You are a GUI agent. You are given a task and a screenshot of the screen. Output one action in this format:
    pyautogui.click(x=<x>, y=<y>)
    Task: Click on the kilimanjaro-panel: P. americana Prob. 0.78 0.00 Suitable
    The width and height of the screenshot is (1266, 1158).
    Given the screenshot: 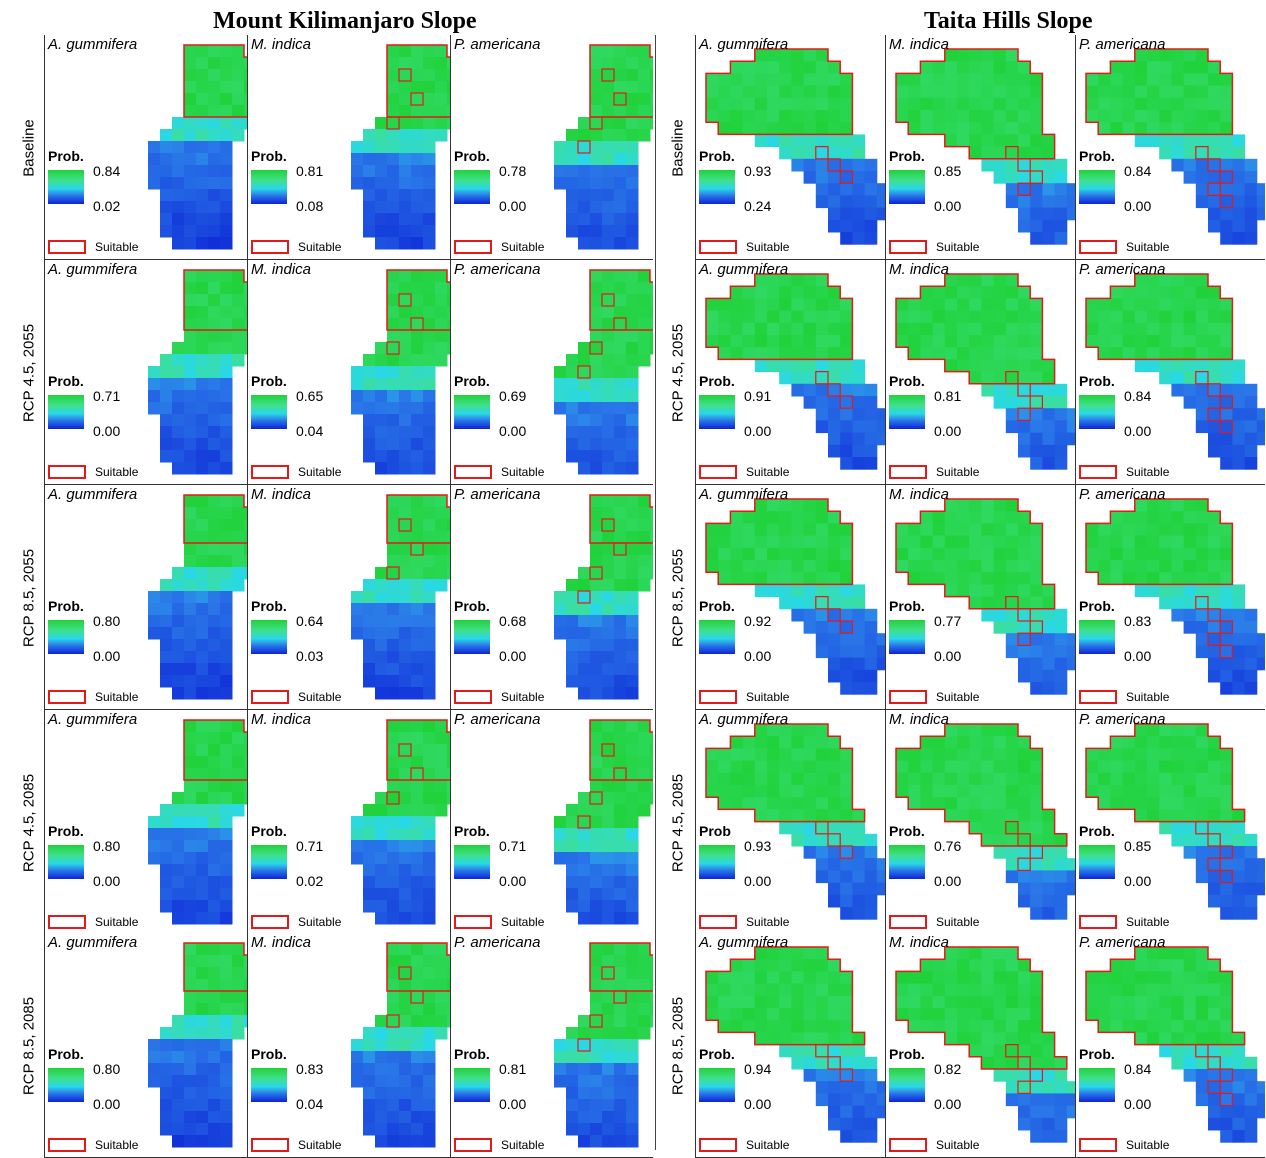 What is the action you would take?
    pyautogui.click(x=551, y=147)
    